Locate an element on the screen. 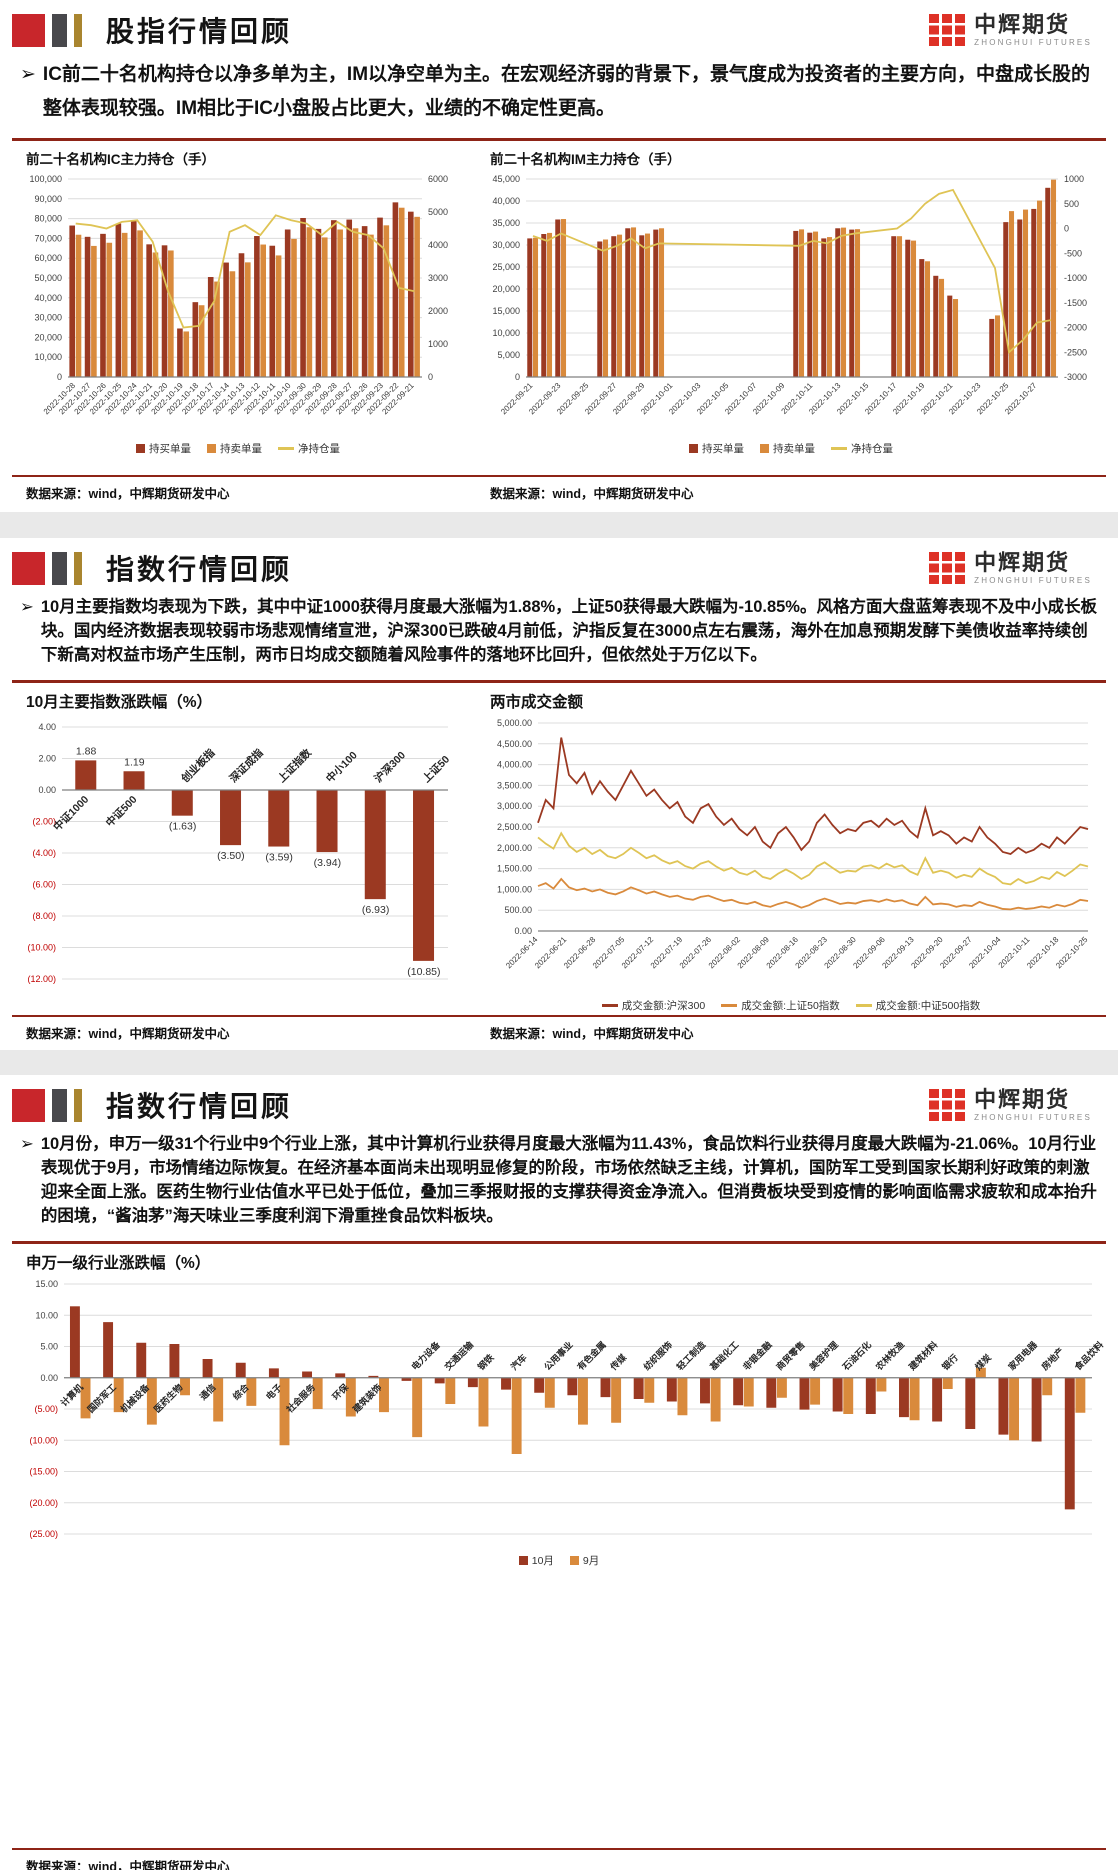  svg-text: -1500 is located at coordinates (1075, 303).